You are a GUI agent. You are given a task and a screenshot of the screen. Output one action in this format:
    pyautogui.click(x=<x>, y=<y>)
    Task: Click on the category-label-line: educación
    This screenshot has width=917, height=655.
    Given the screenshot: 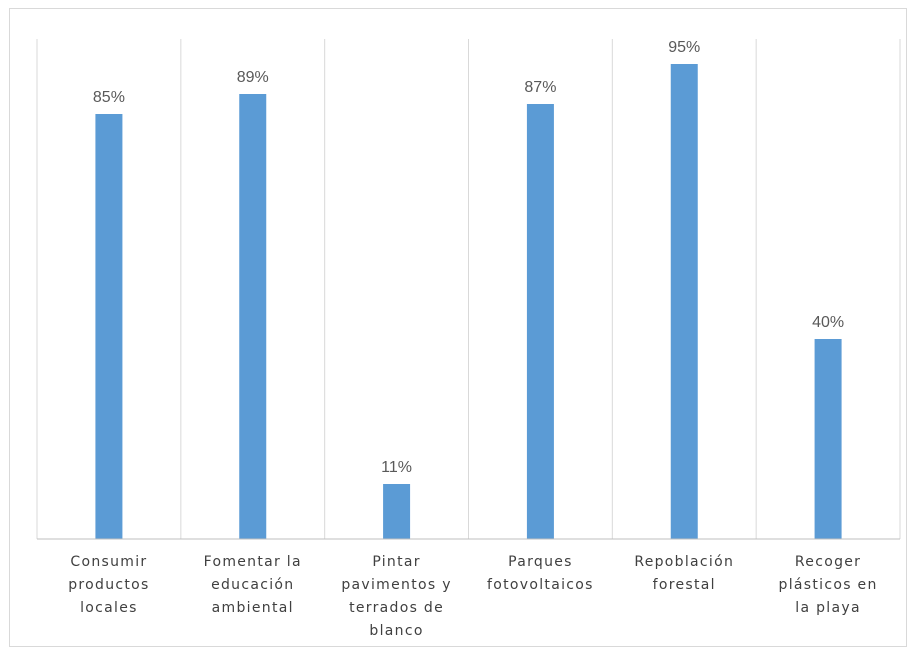 What is the action you would take?
    pyautogui.click(x=252, y=585)
    